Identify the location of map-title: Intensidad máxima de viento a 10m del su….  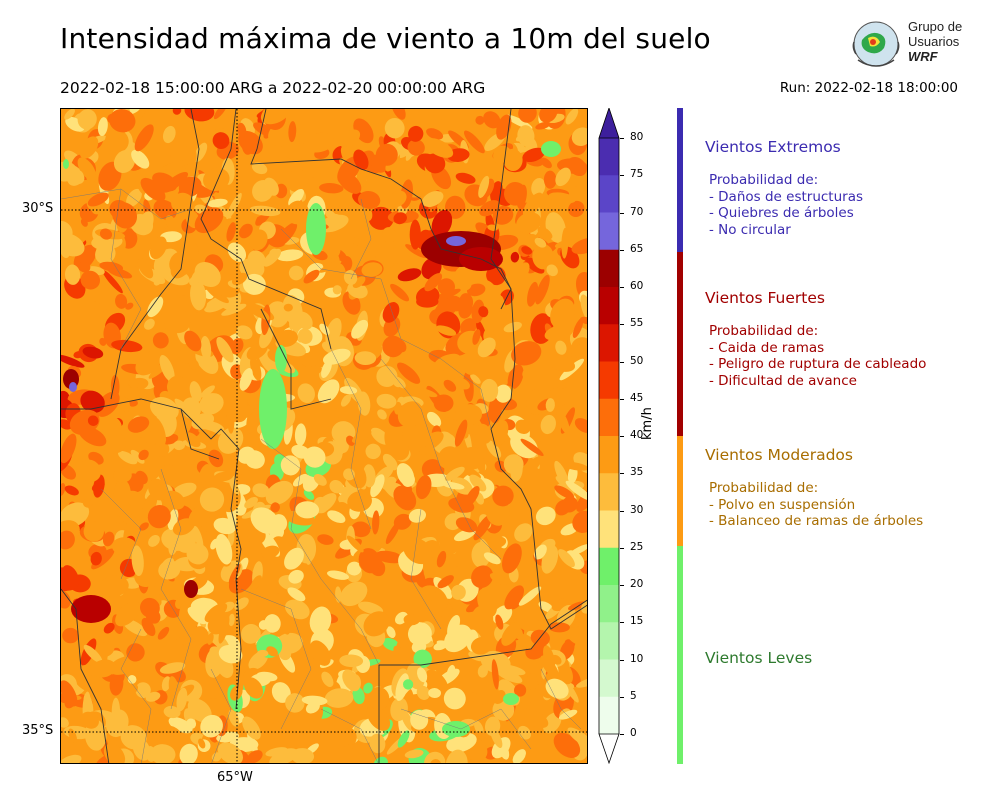
(385, 38).